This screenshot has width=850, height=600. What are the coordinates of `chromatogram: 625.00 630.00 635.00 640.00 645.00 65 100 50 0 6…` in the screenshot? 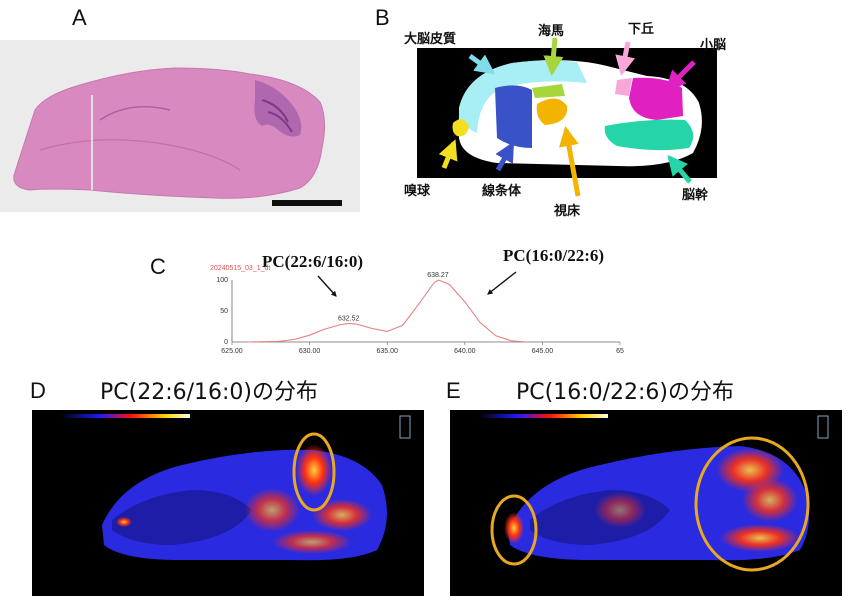 It's located at (420, 313).